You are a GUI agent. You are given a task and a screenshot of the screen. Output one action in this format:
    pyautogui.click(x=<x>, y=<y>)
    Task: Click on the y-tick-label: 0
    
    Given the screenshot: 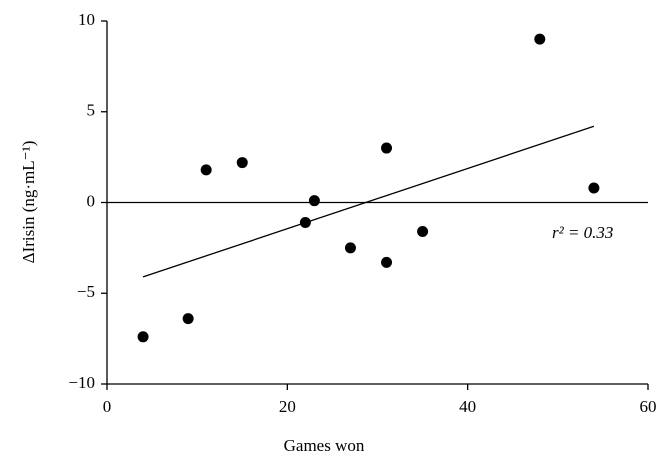 What is the action you would take?
    pyautogui.click(x=91, y=200)
    